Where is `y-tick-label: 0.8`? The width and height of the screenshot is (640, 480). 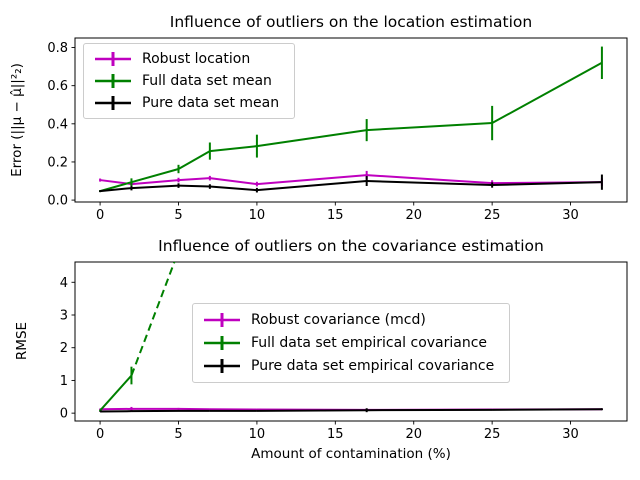
y-tick-label: 0.8 is located at coordinates (57, 48).